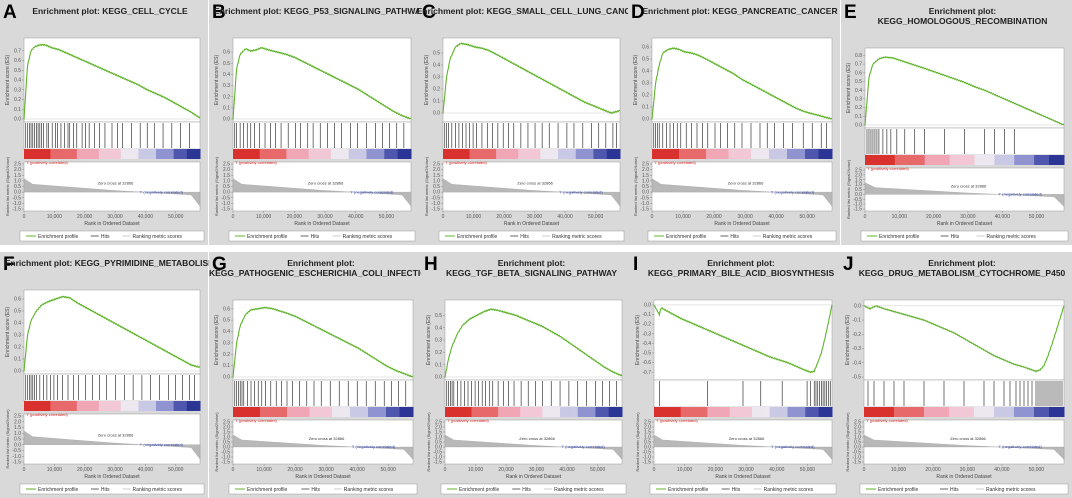 The width and height of the screenshot is (1072, 498). I want to click on hits-area, so click(112, 387).